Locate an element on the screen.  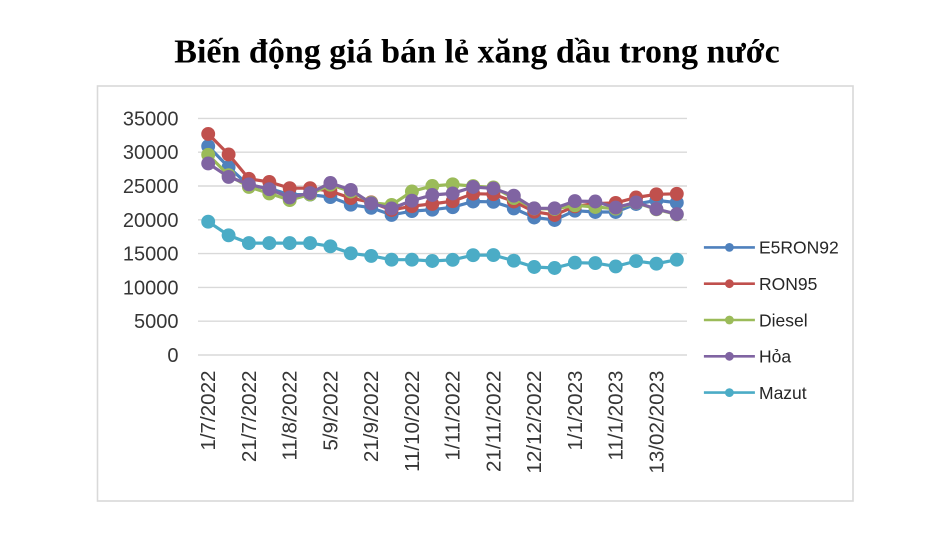
svg-text: 10000 is located at coordinates (151, 288).